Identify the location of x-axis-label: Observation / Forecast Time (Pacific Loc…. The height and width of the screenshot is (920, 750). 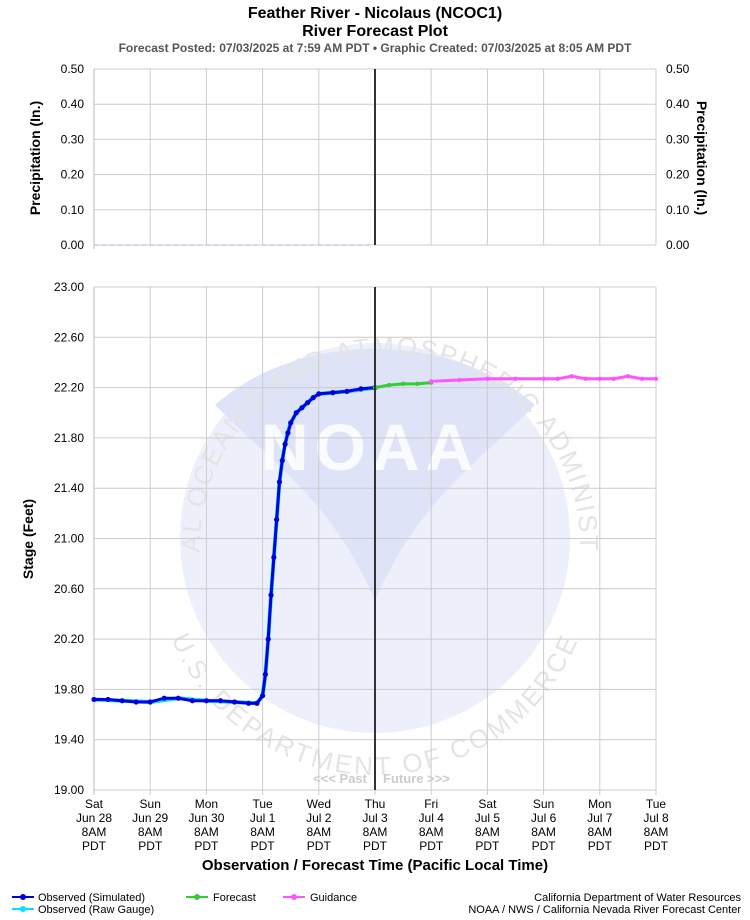
(375, 865).